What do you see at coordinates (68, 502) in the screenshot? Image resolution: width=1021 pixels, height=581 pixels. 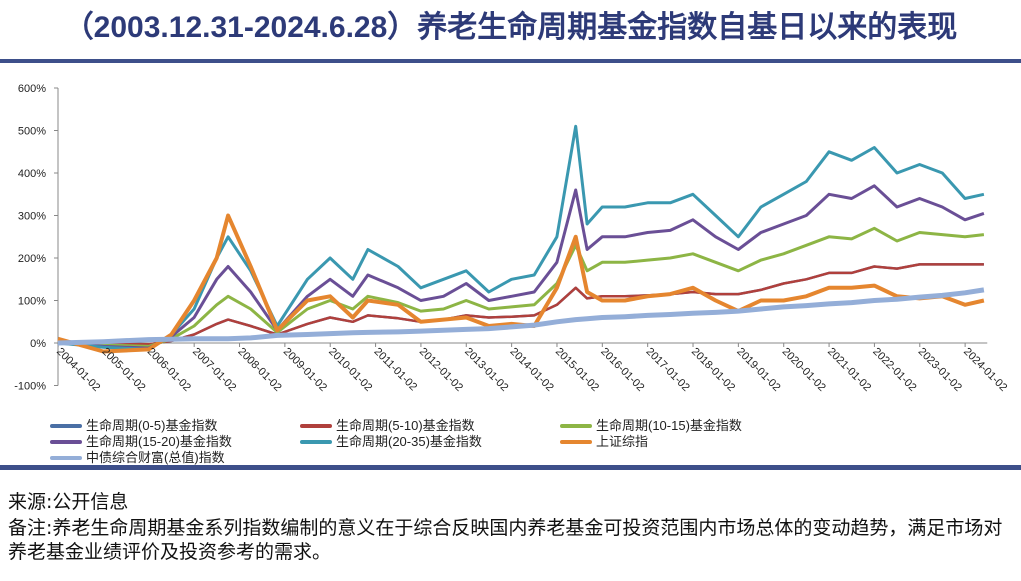 I see `source-text: 来源:公开信息` at bounding box center [68, 502].